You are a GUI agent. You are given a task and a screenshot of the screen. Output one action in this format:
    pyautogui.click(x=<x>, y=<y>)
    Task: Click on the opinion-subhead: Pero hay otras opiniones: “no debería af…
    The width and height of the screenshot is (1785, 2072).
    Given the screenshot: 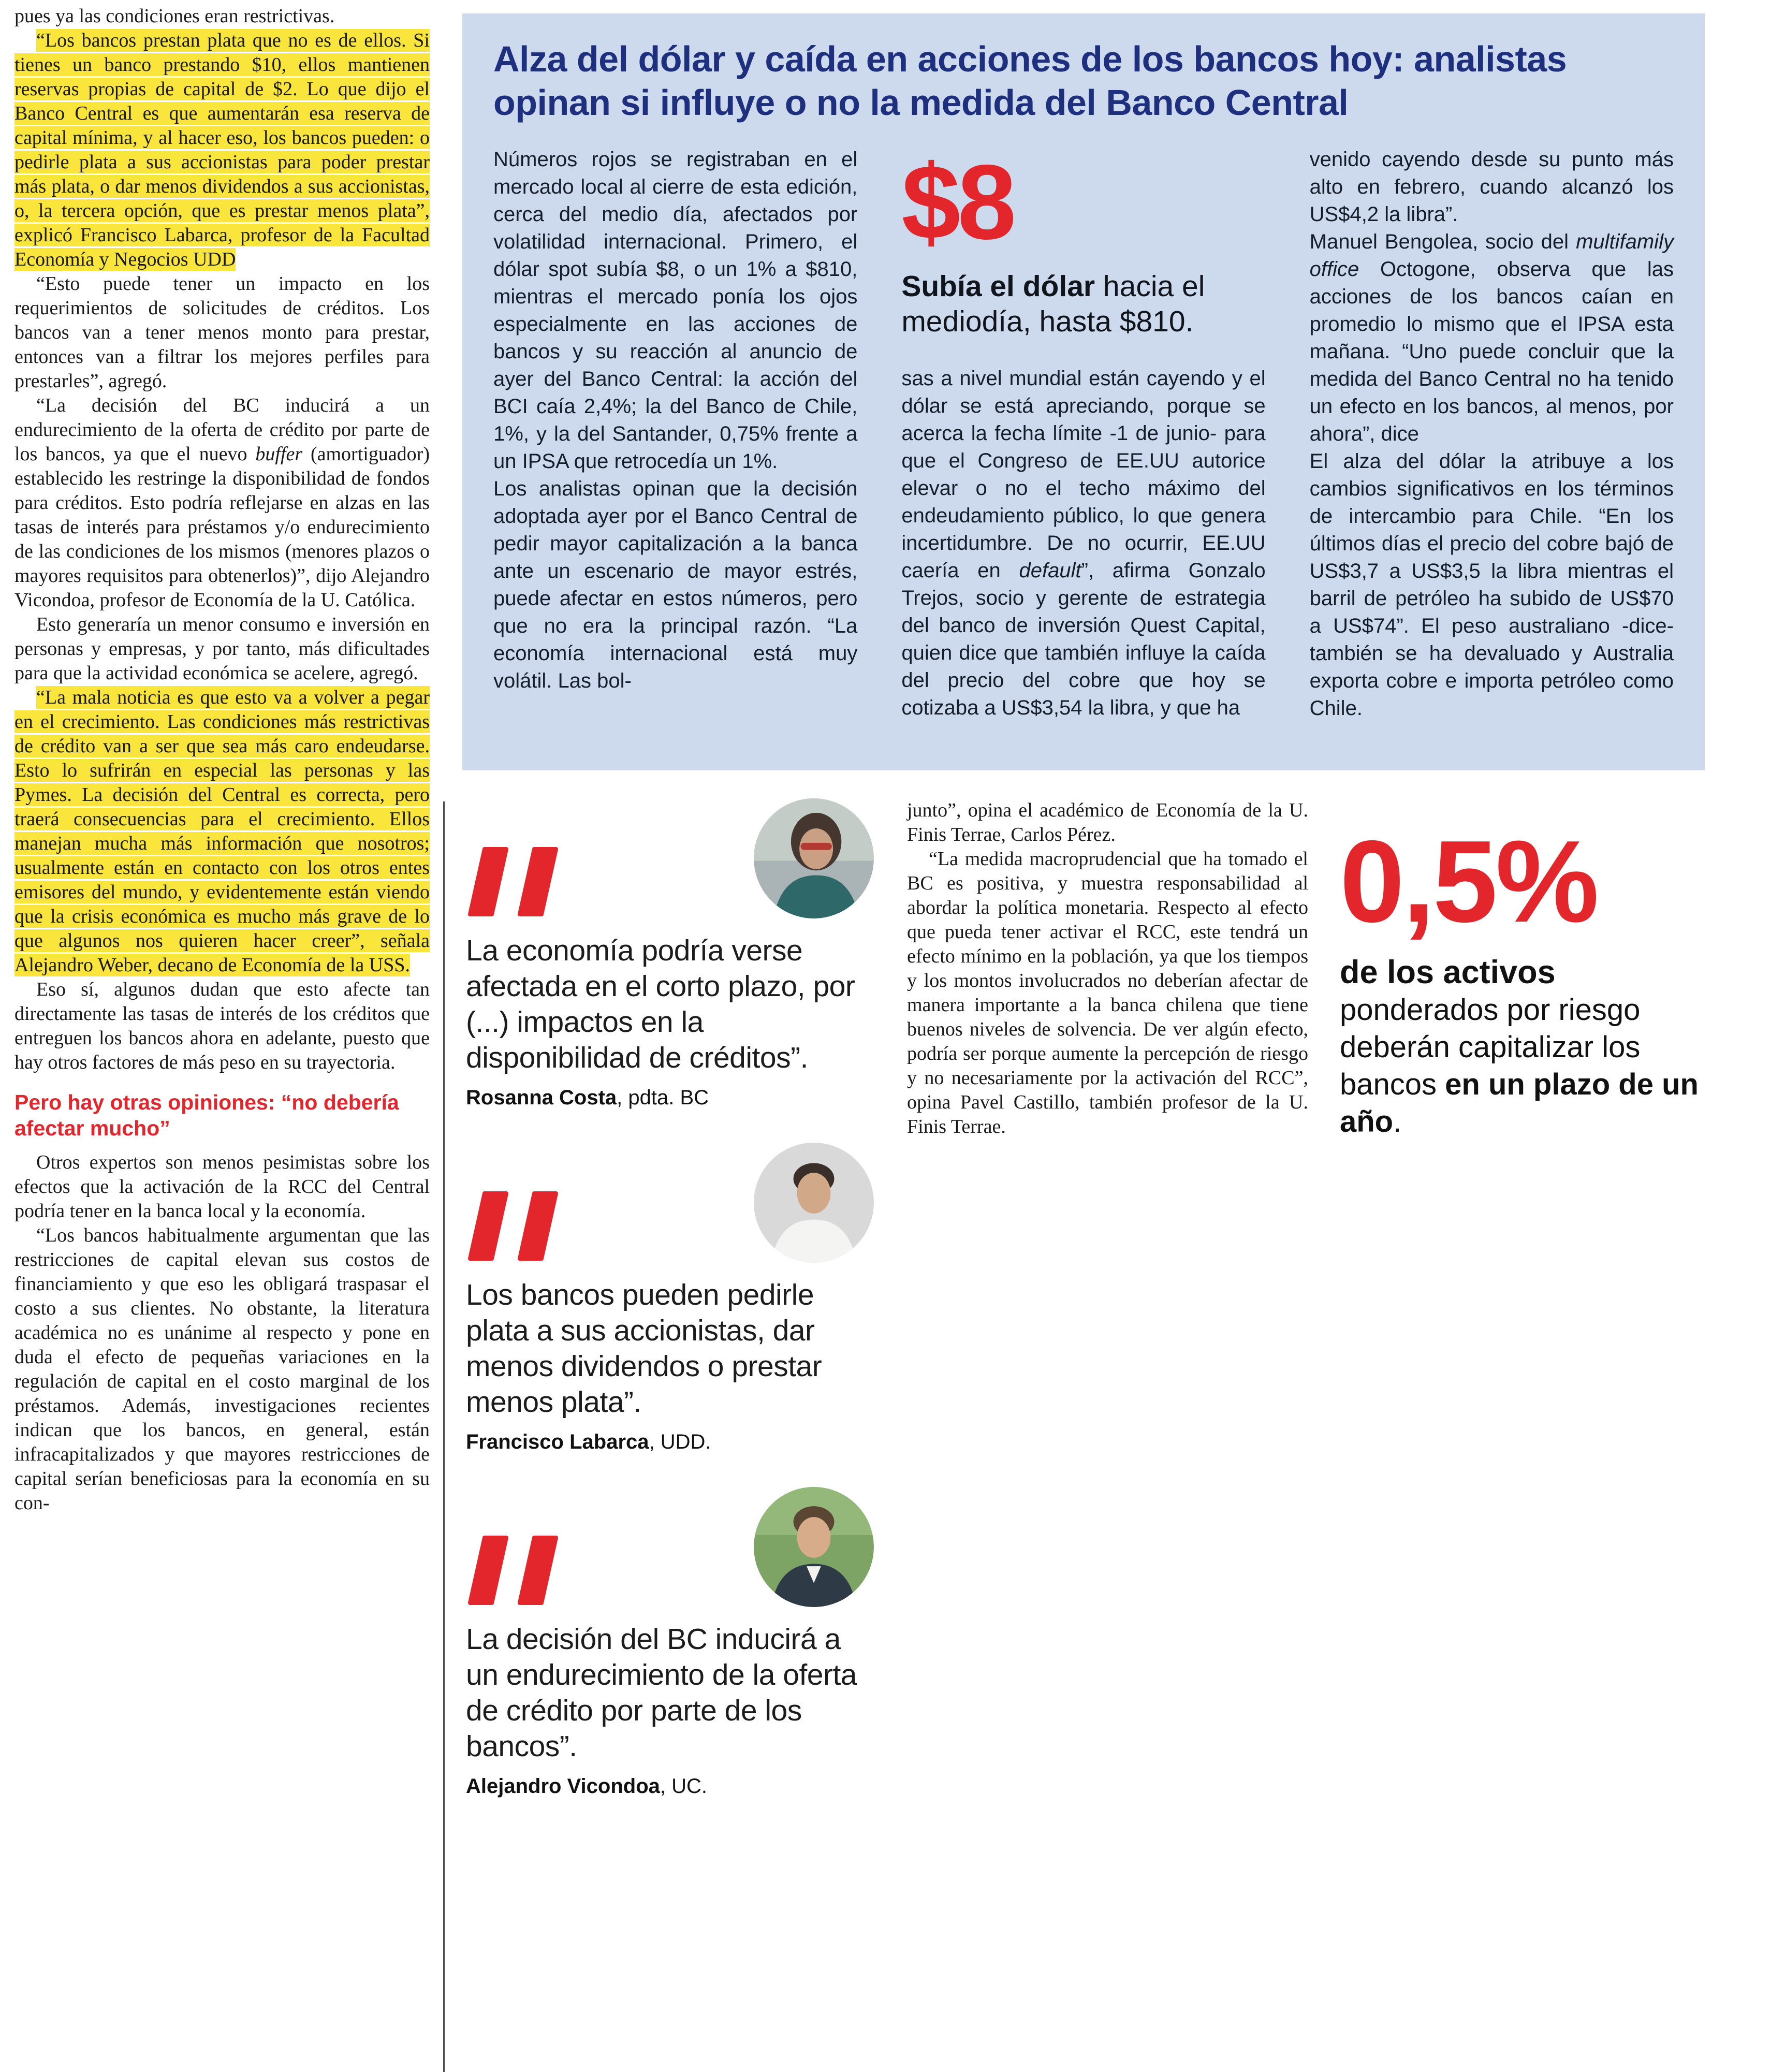 What is the action you would take?
    pyautogui.click(x=206, y=1115)
    